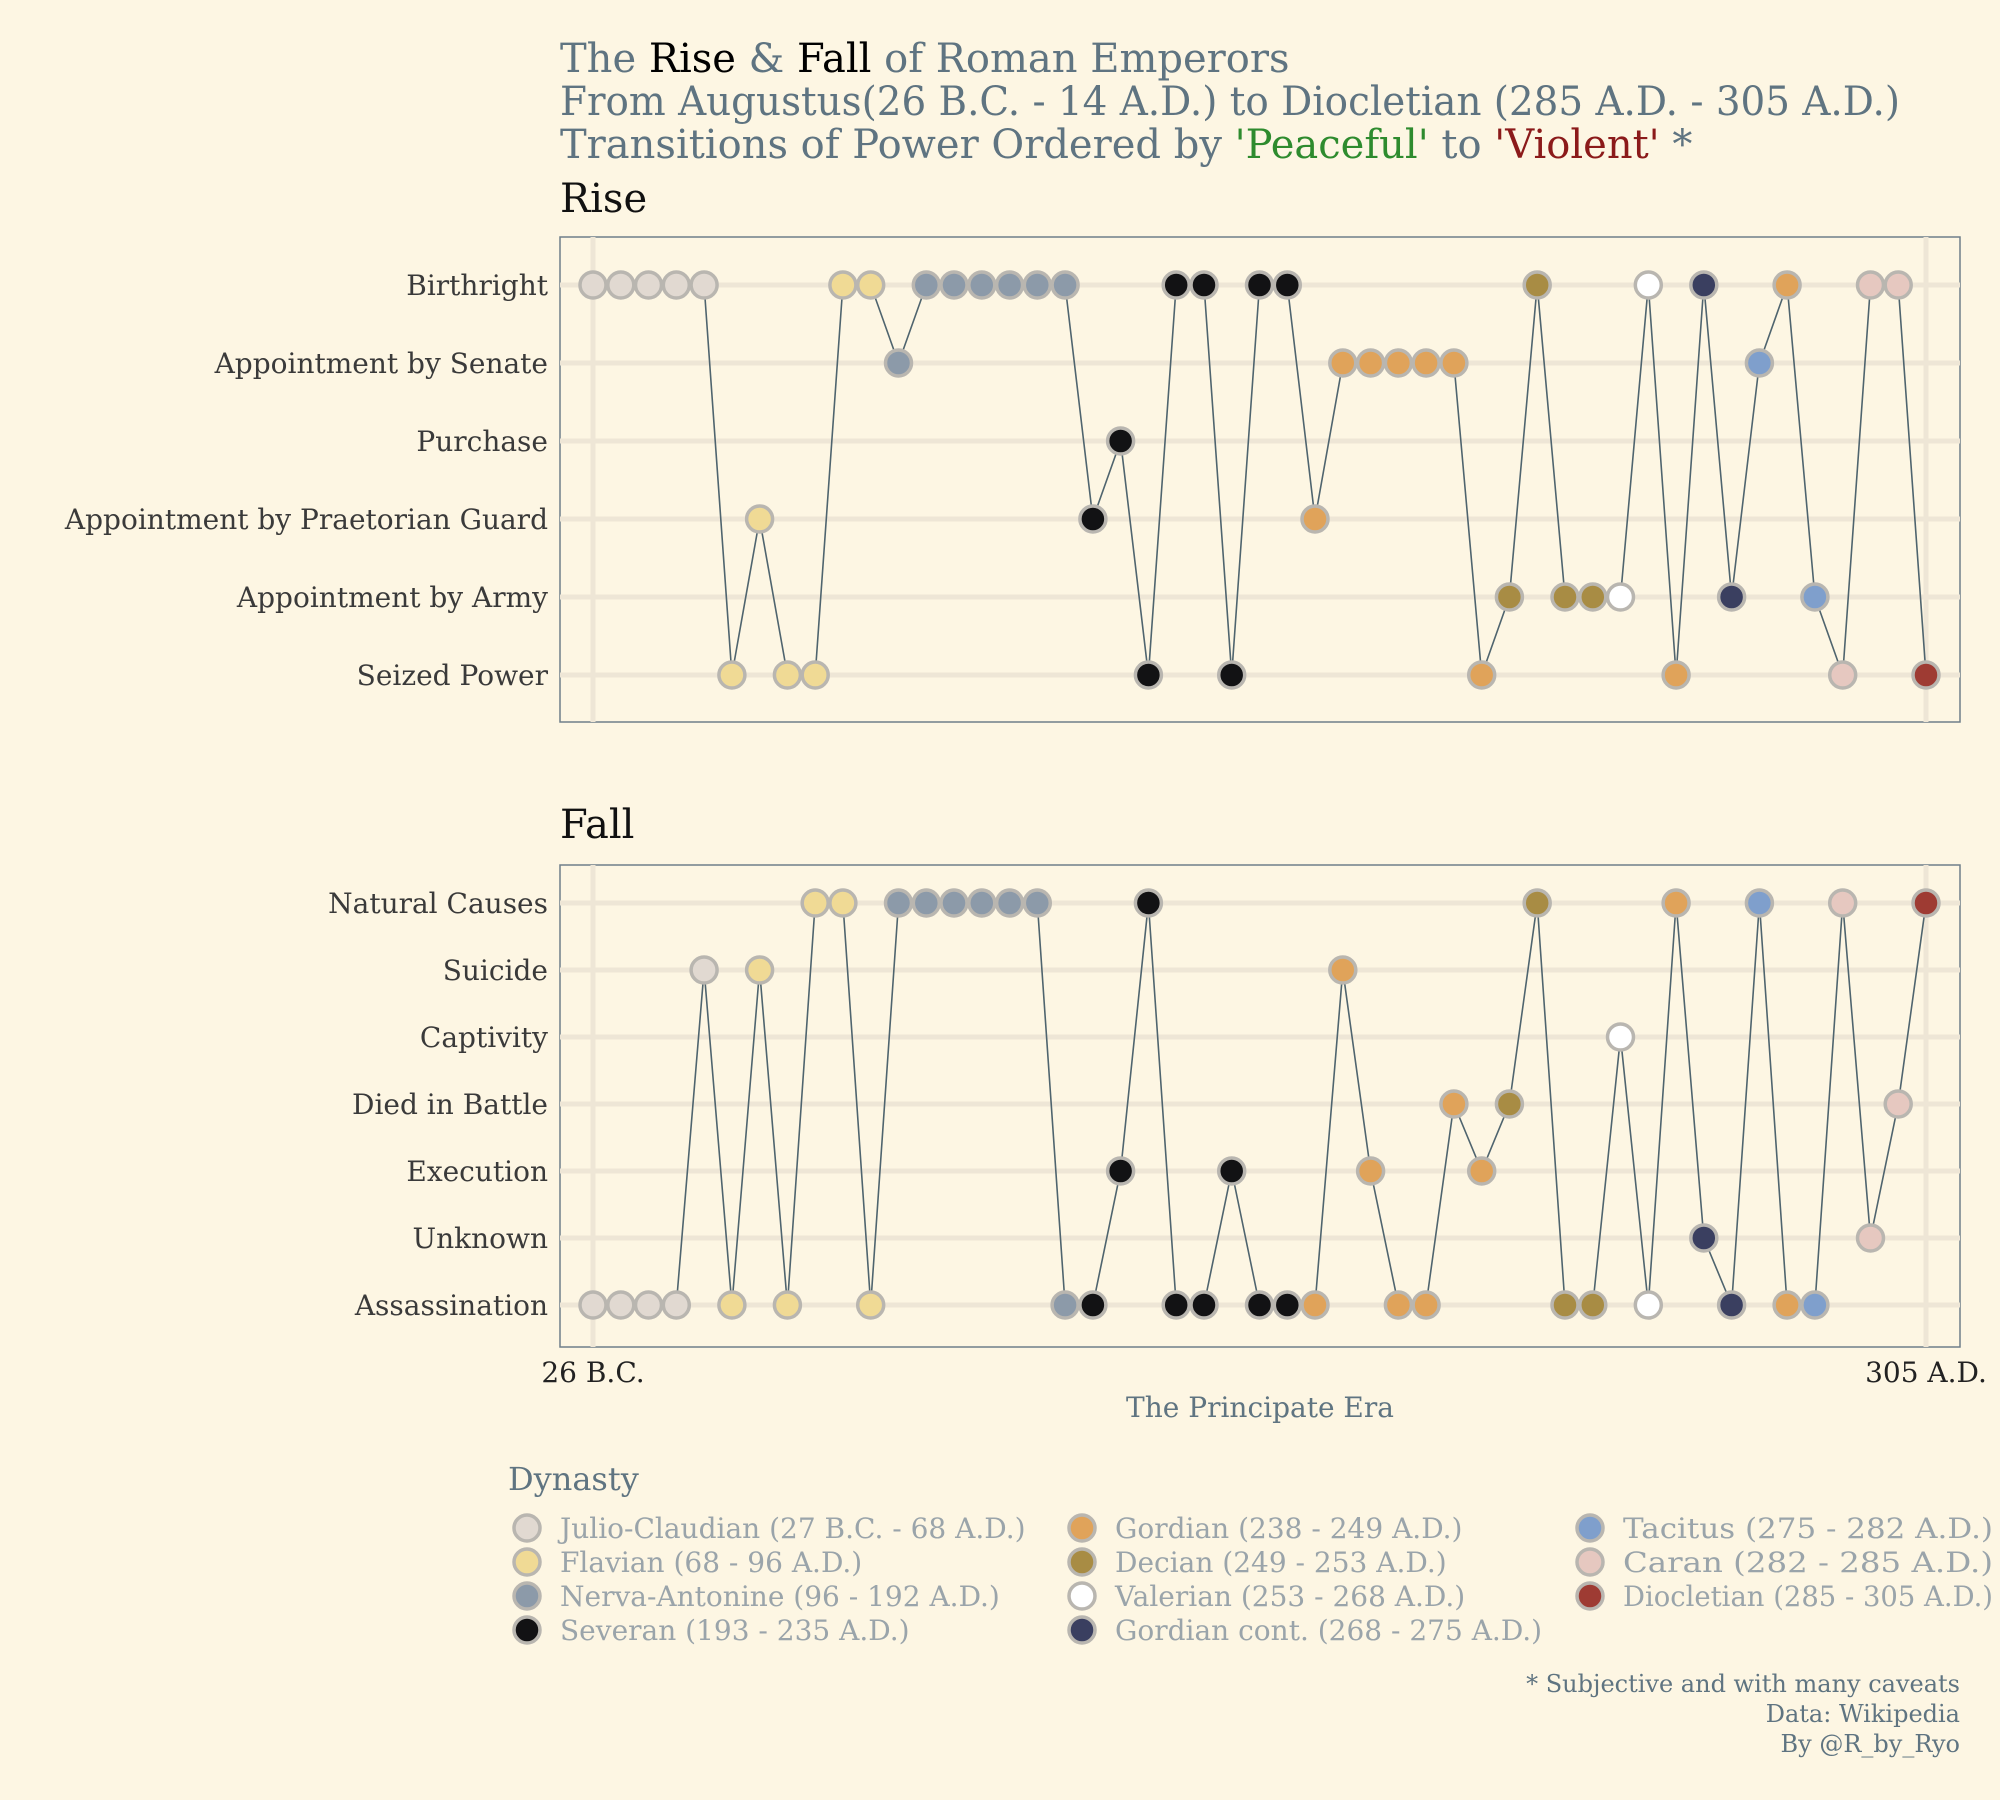 This screenshot has width=2000, height=1800. What do you see at coordinates (1590, 1596) in the screenshot?
I see `legend-key-diocletian` at bounding box center [1590, 1596].